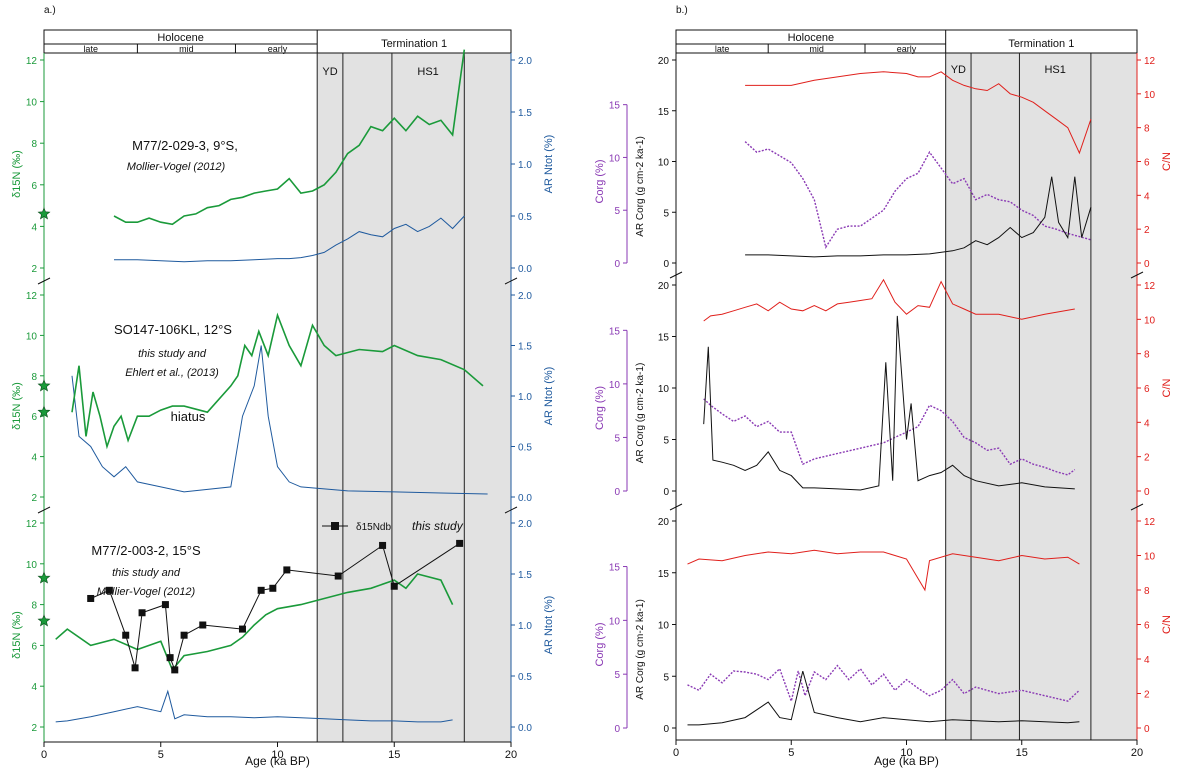  I want to click on termination-shading, so click(1041, 396).